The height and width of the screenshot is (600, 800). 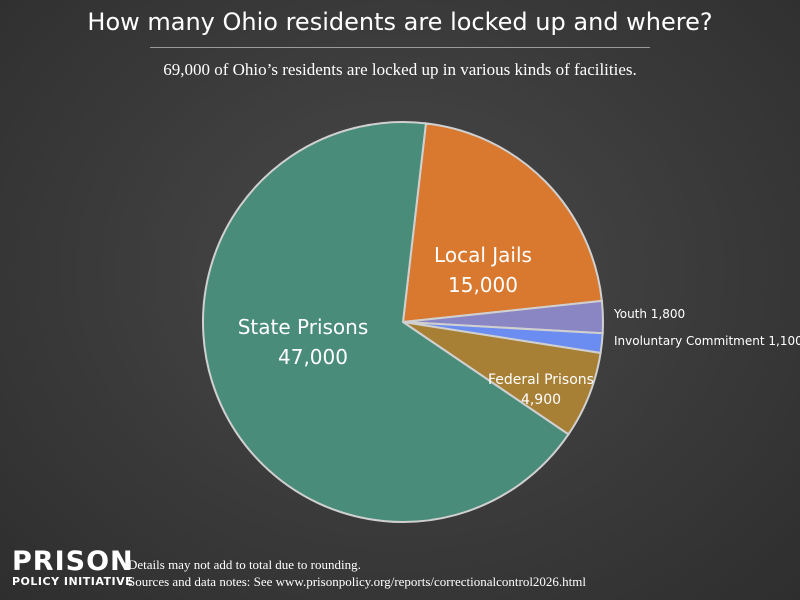 What do you see at coordinates (400, 47) in the screenshot?
I see `title-divider` at bounding box center [400, 47].